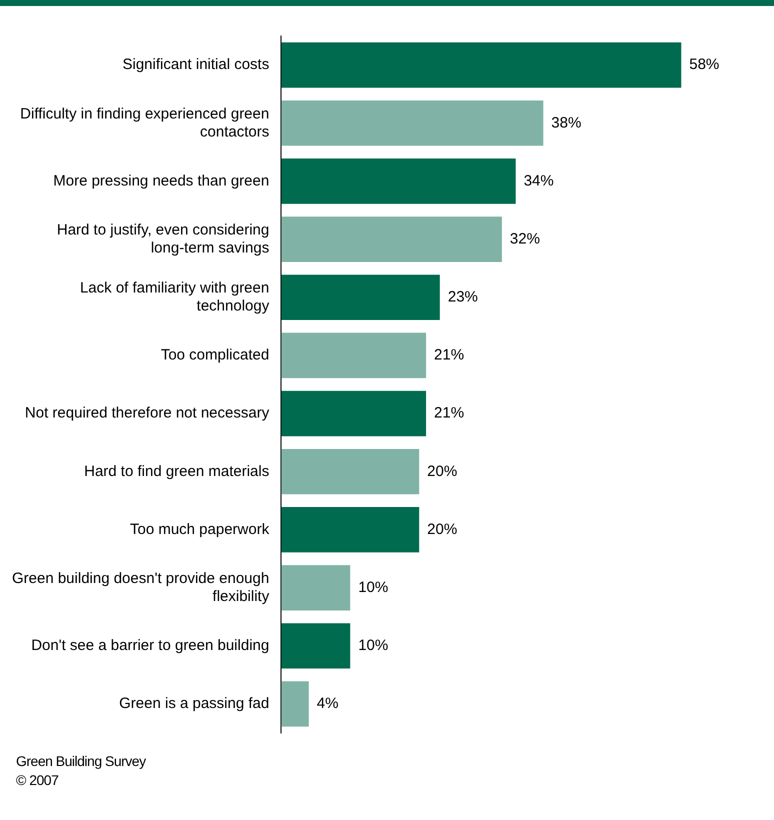  What do you see at coordinates (525, 239) in the screenshot?
I see `data-label: 32%` at bounding box center [525, 239].